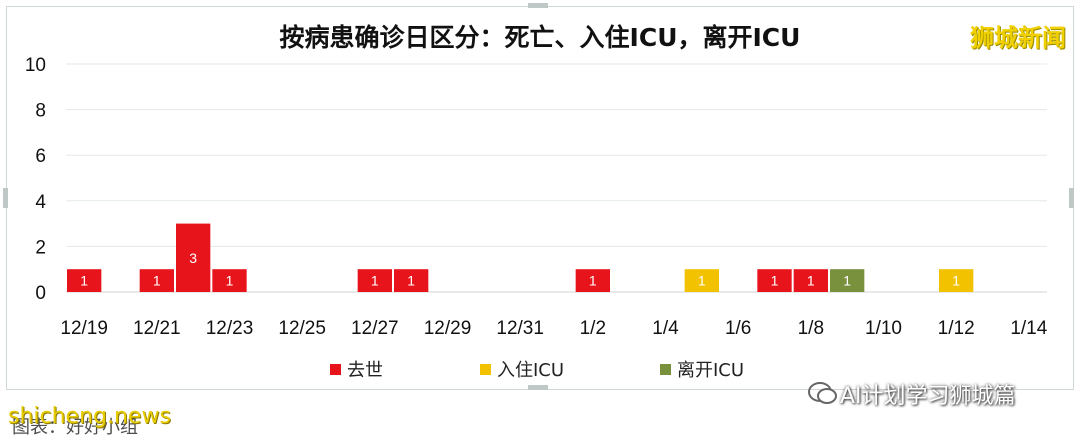  Describe the element at coordinates (35, 65) in the screenshot. I see `y-tick-label: 10` at that location.